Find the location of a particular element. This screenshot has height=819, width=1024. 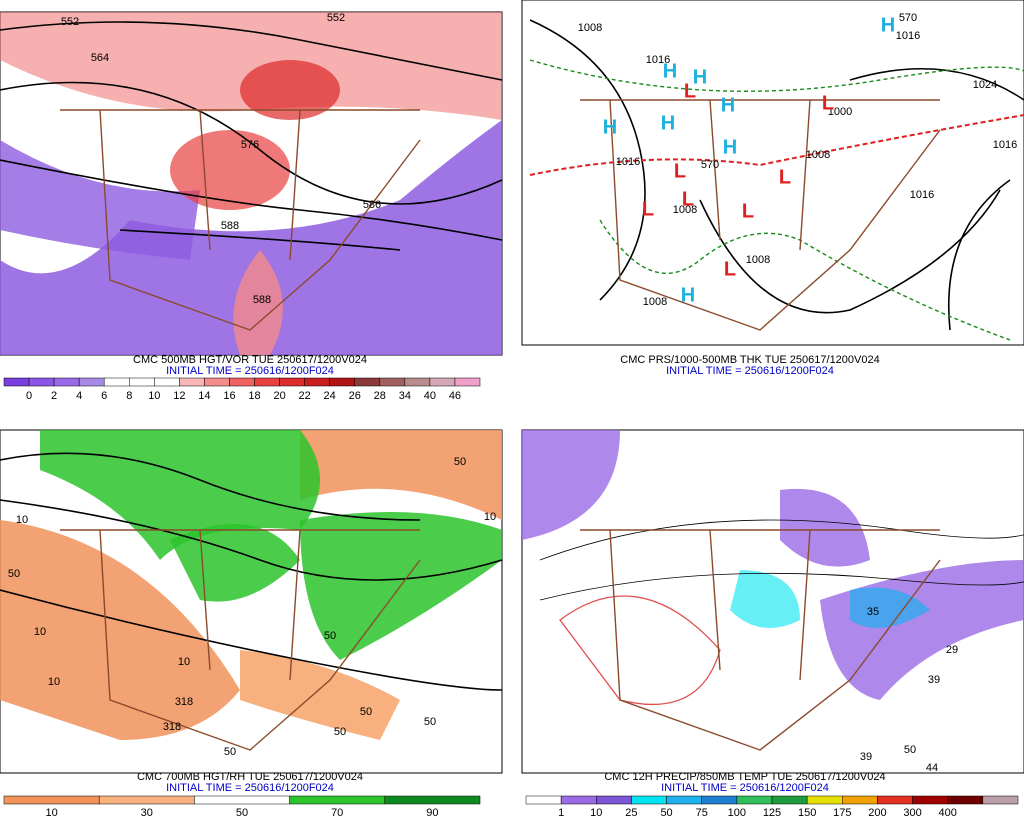

colorbar-label: 6 is located at coordinates (104, 396).